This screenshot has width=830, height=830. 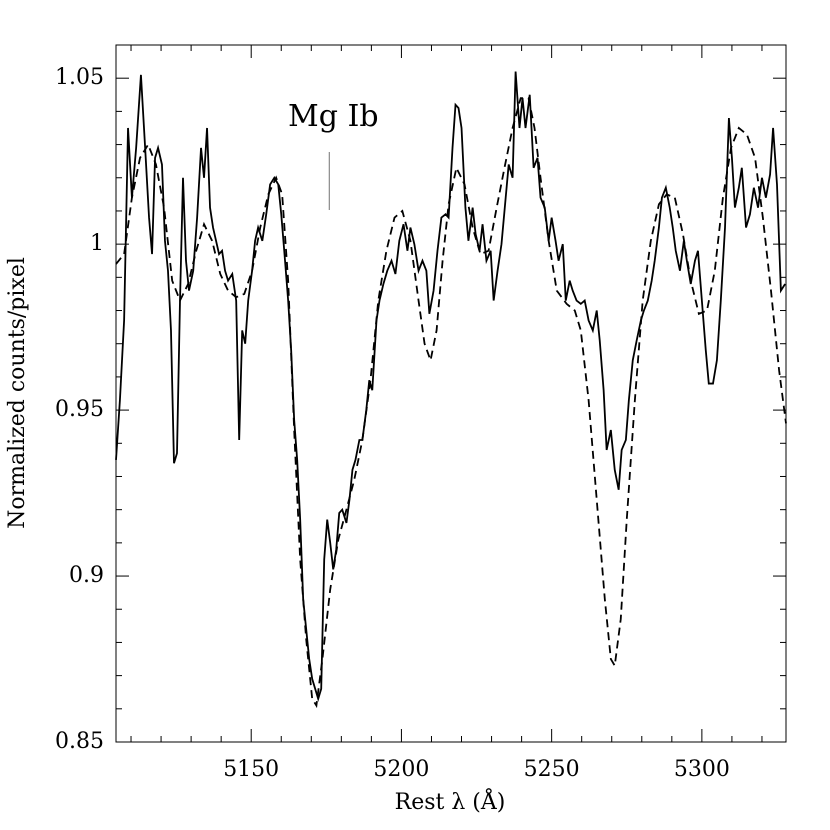 I want to click on x-tick-label: 5250, so click(x=552, y=769).